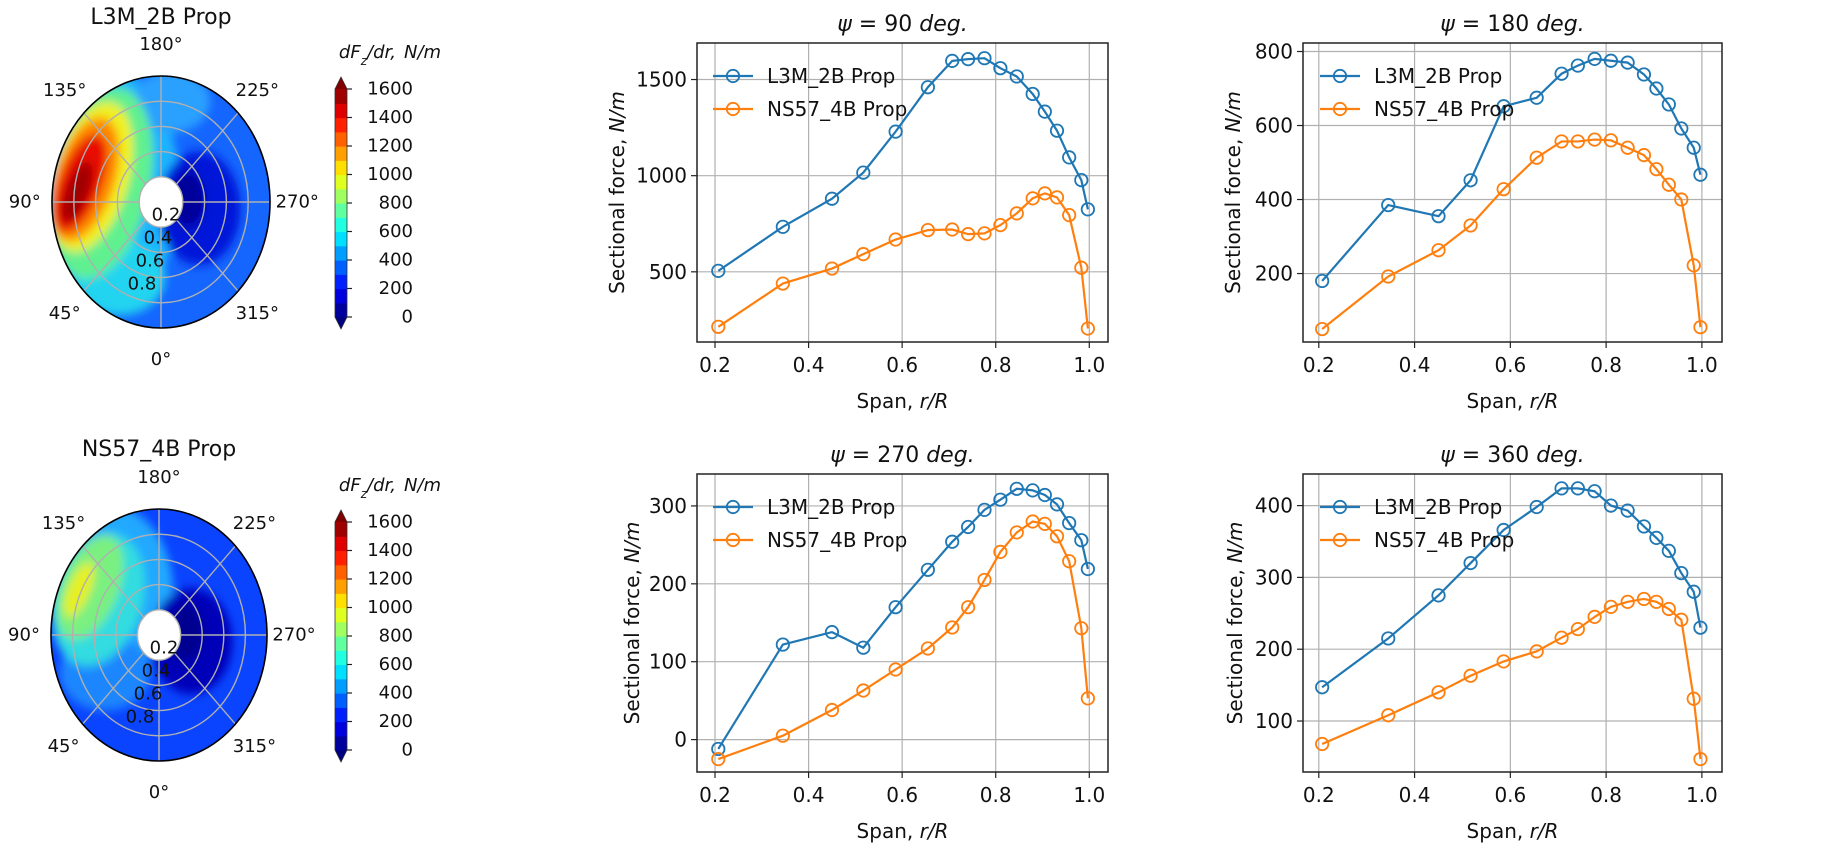 The width and height of the screenshot is (1830, 854). What do you see at coordinates (1274, 577) in the screenshot?
I see `y-tick-label: 300` at bounding box center [1274, 577].